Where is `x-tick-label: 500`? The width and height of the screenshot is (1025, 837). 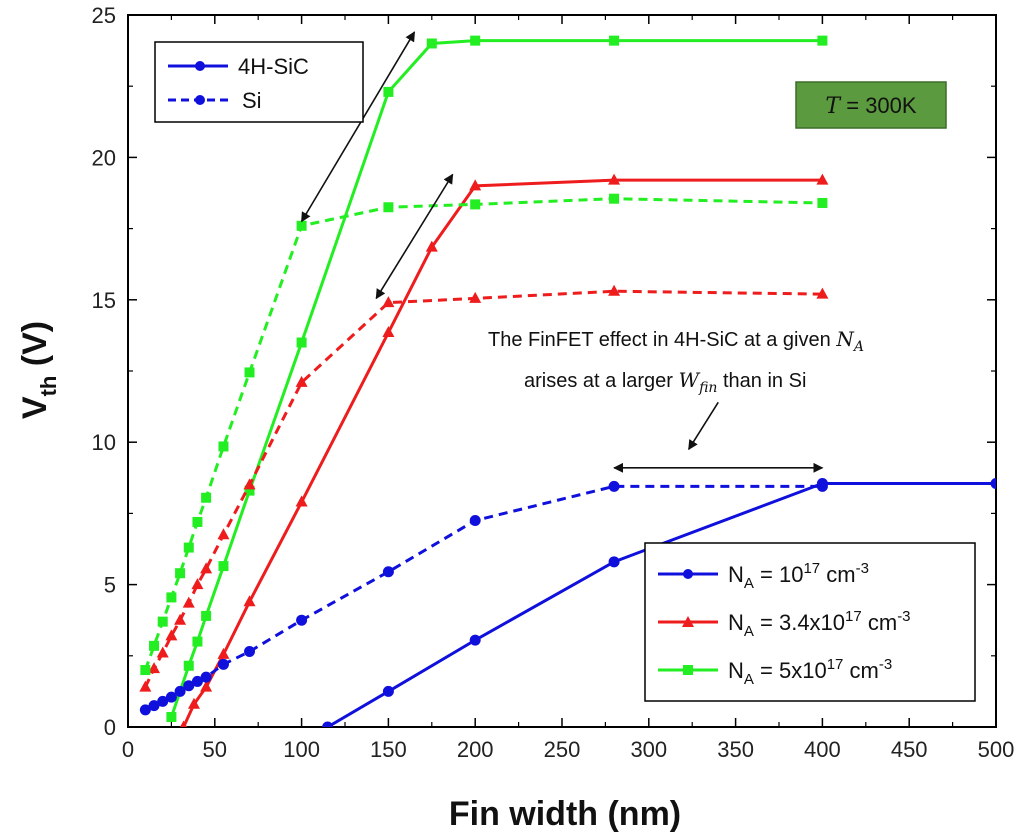
x-tick-label: 500 is located at coordinates (996, 749).